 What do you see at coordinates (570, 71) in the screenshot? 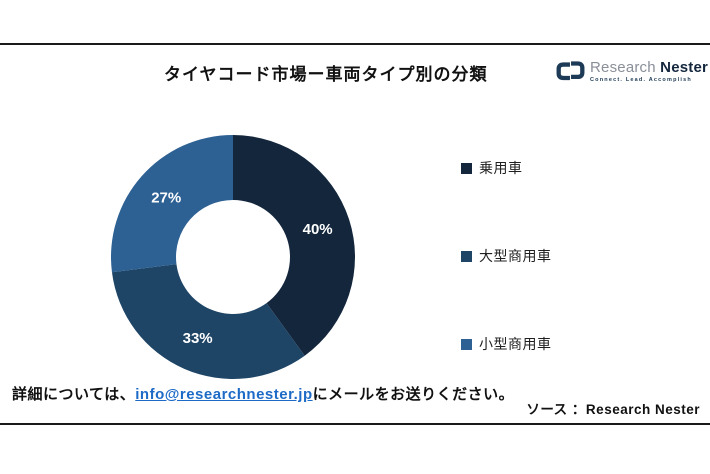
I see `research-nester-logo-icon` at bounding box center [570, 71].